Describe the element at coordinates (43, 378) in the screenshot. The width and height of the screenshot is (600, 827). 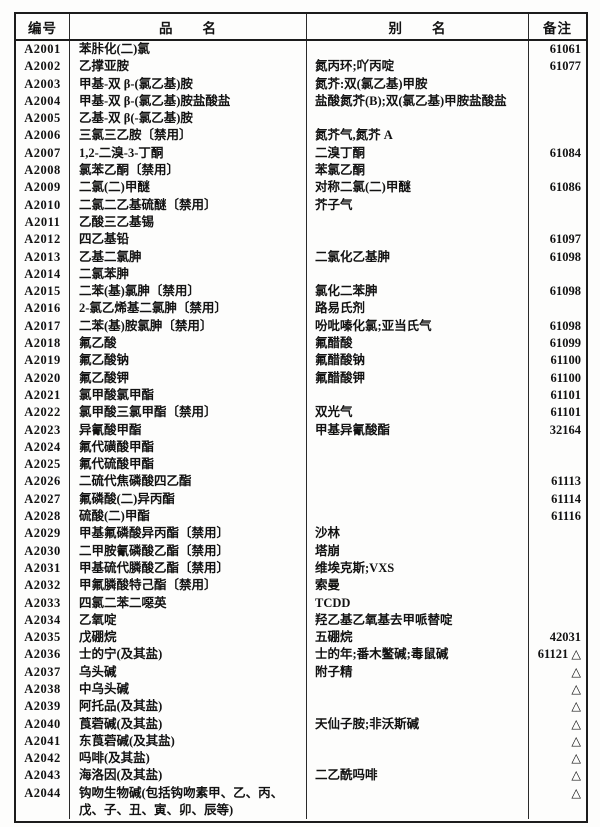
I see `cell-code: A2020` at that location.